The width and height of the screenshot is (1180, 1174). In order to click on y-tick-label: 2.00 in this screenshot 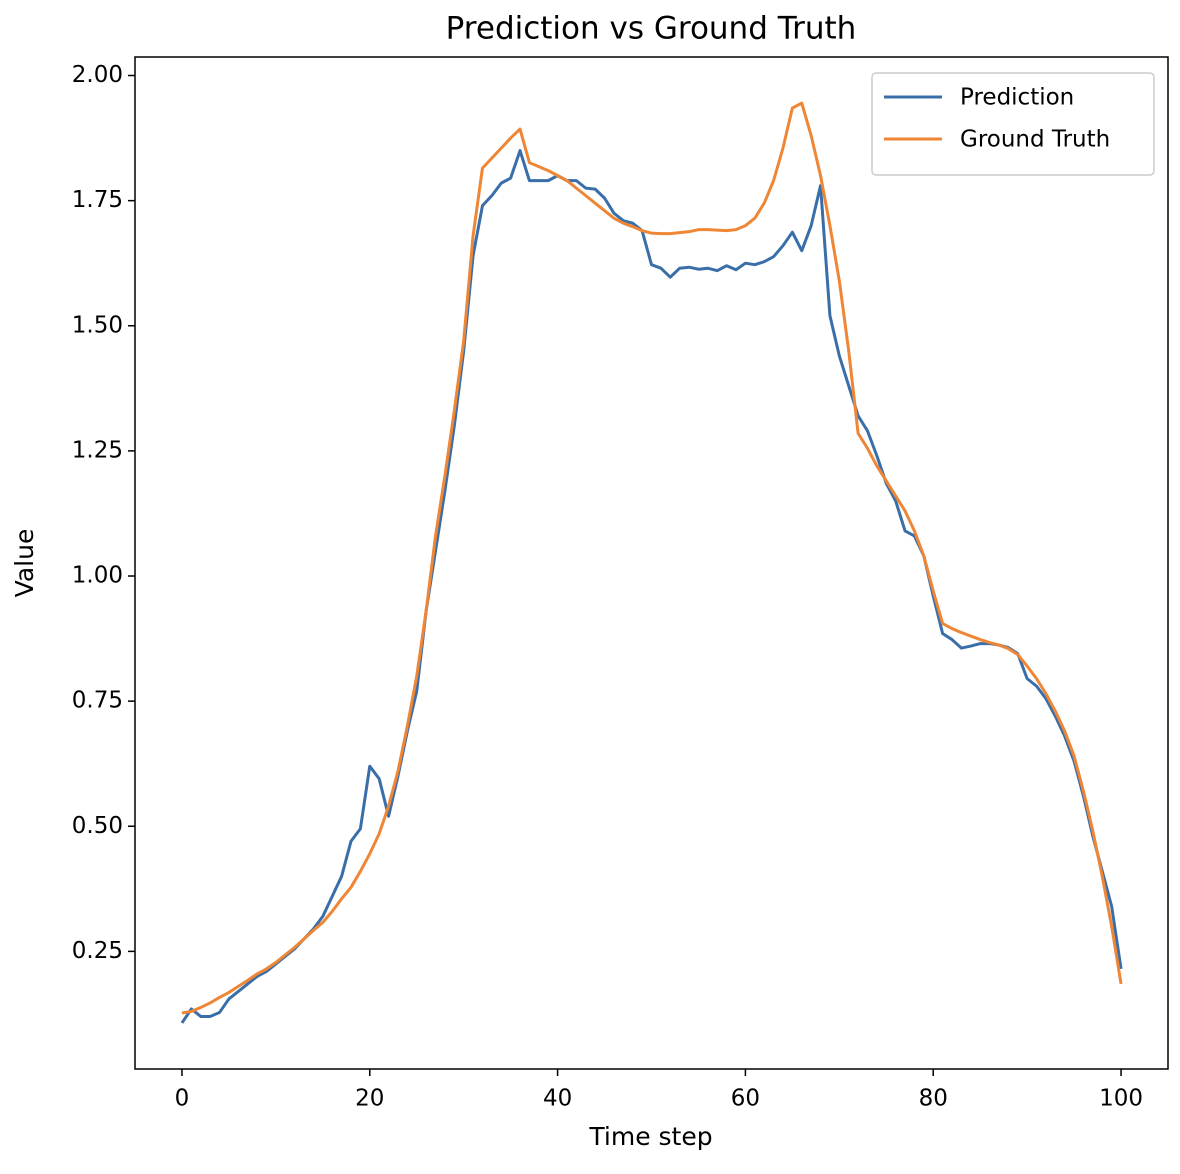, I will do `click(97, 75)`.